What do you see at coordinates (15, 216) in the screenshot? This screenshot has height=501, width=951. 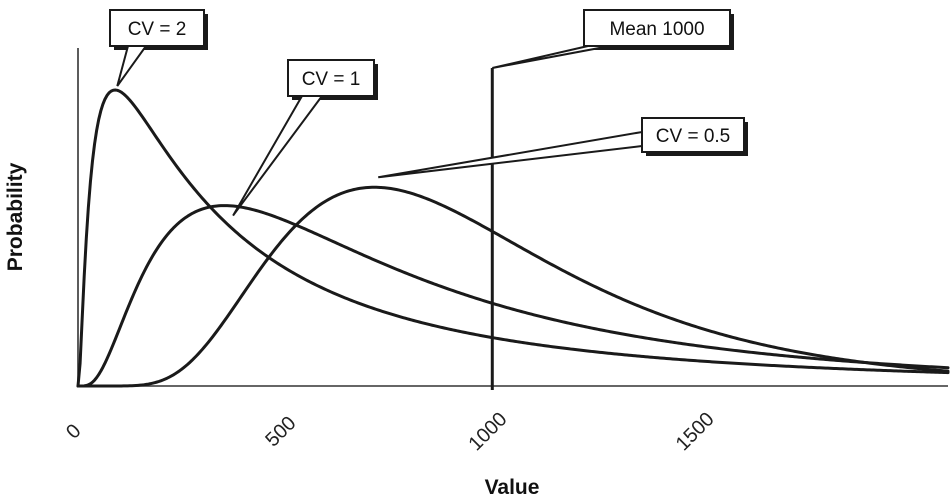 I see `y-axis-title: Probability` at bounding box center [15, 216].